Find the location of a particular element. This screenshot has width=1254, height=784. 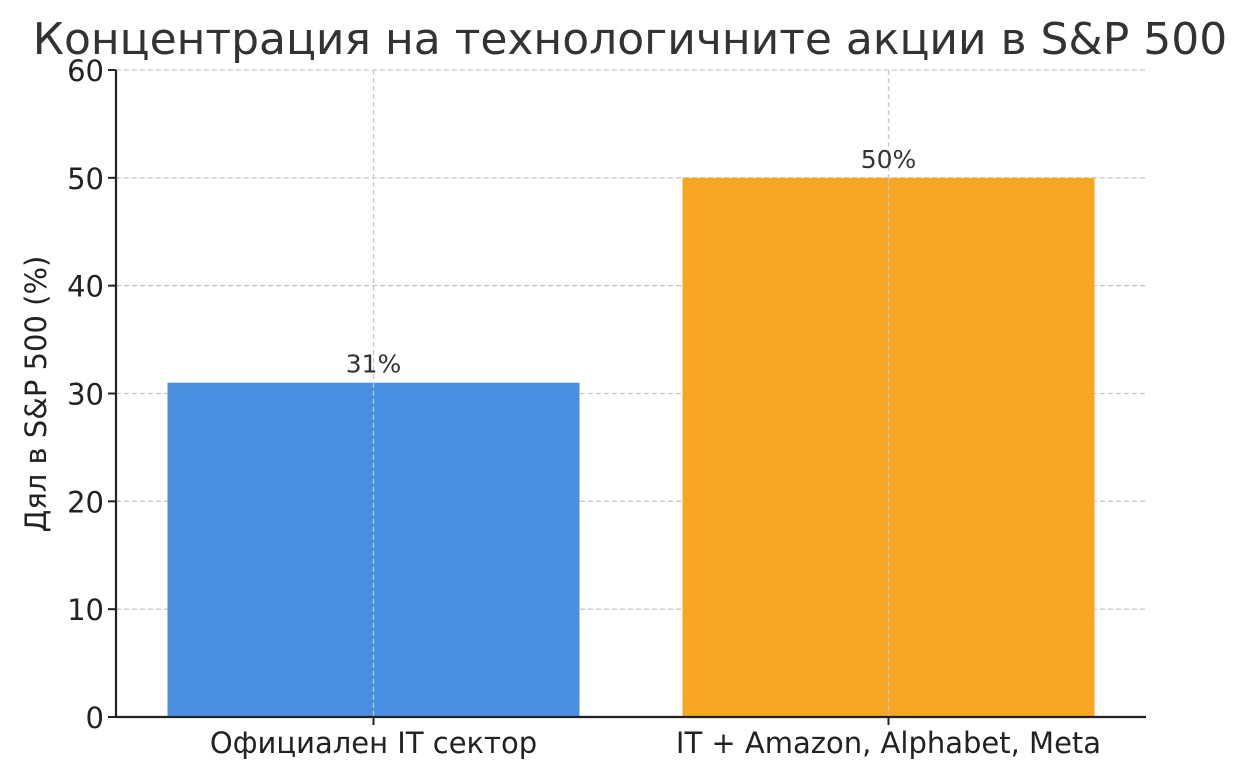

x-tick-label: Официален IT сектор is located at coordinates (373, 743).